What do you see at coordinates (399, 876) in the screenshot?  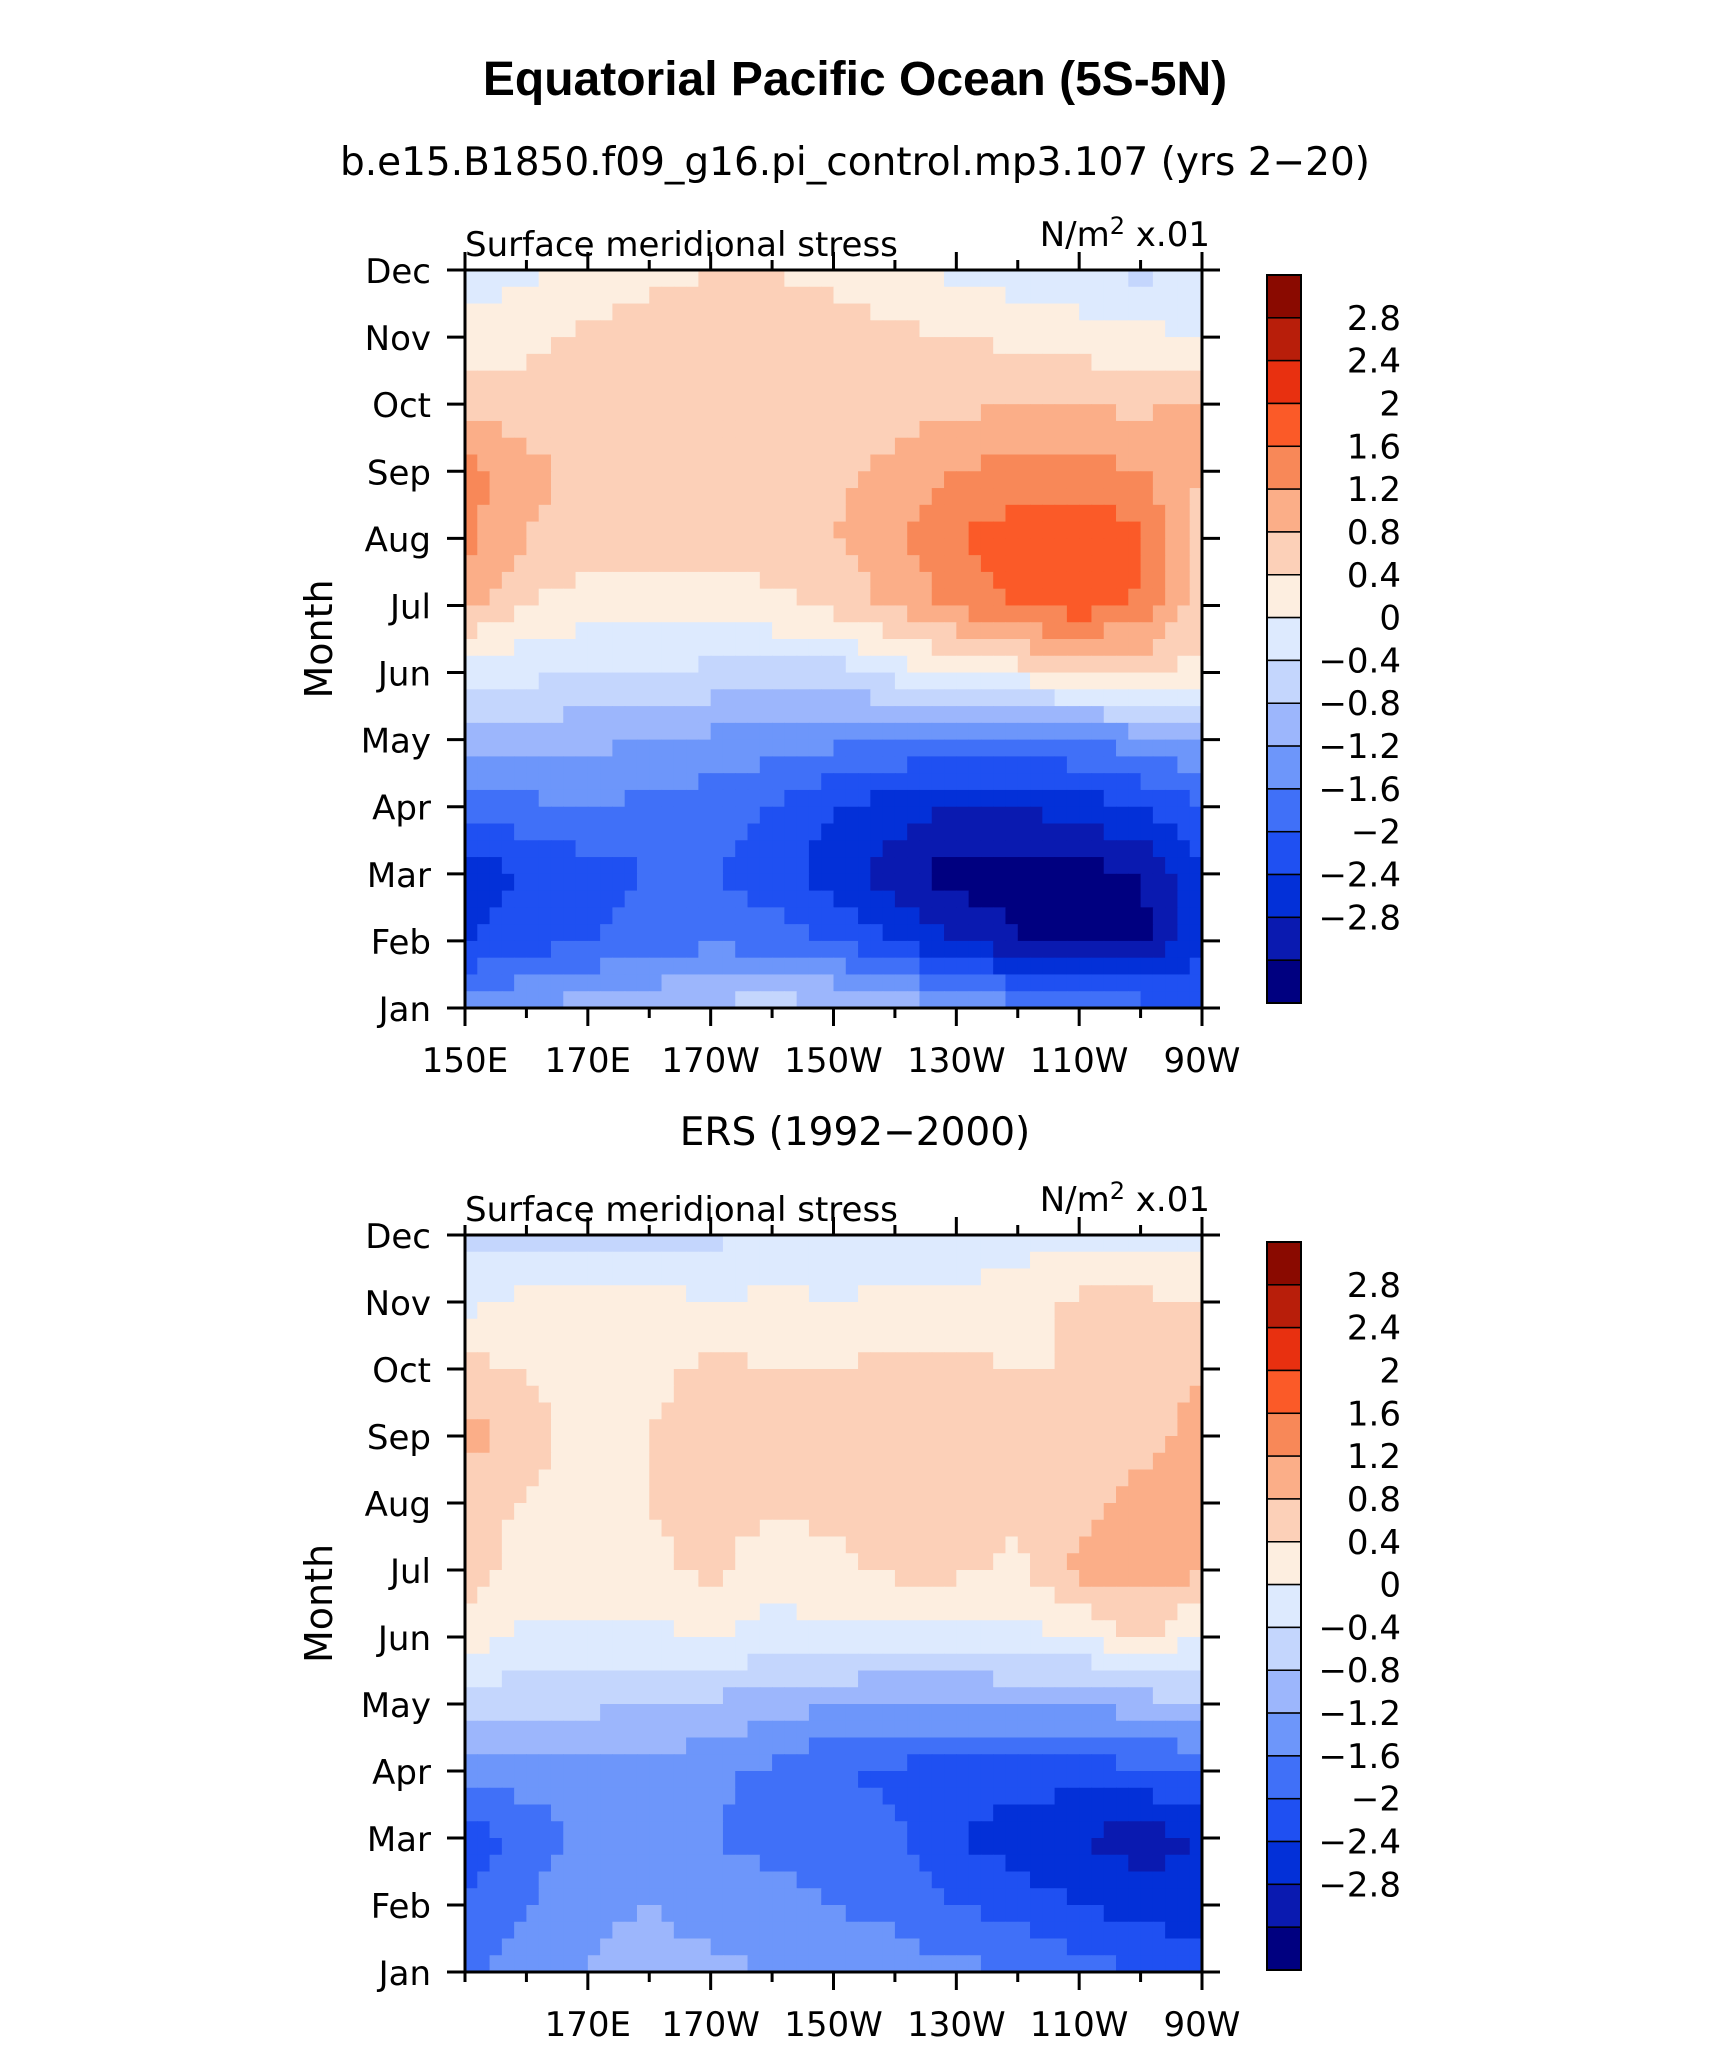 I see `y-tick-label: Mar` at bounding box center [399, 876].